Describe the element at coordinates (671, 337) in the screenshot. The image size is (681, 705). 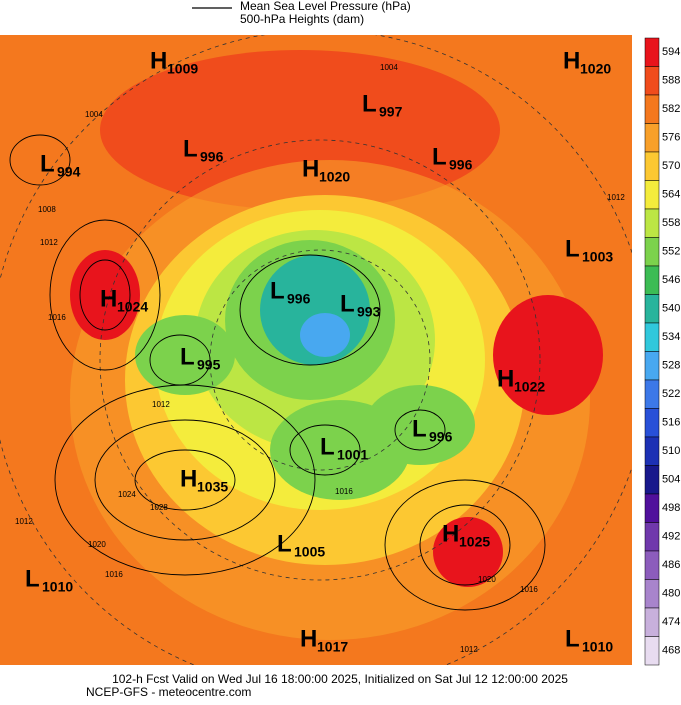
I see `colorbar-label: 534` at that location.